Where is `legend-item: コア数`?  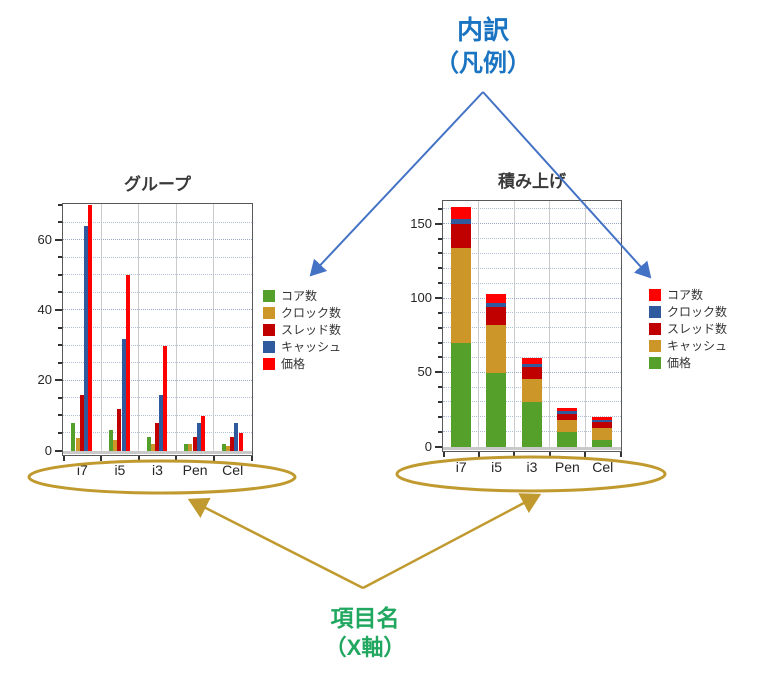
legend-item: コア数 is located at coordinates (688, 294).